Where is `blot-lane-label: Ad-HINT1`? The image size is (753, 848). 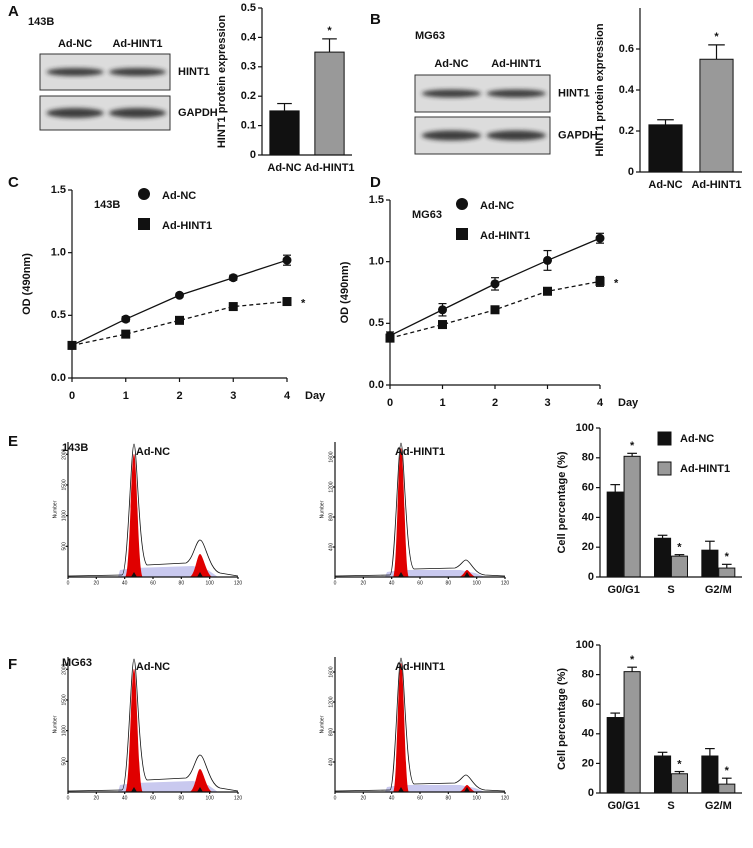
blot-lane-label: Ad-HINT1 is located at coordinates (137, 44).